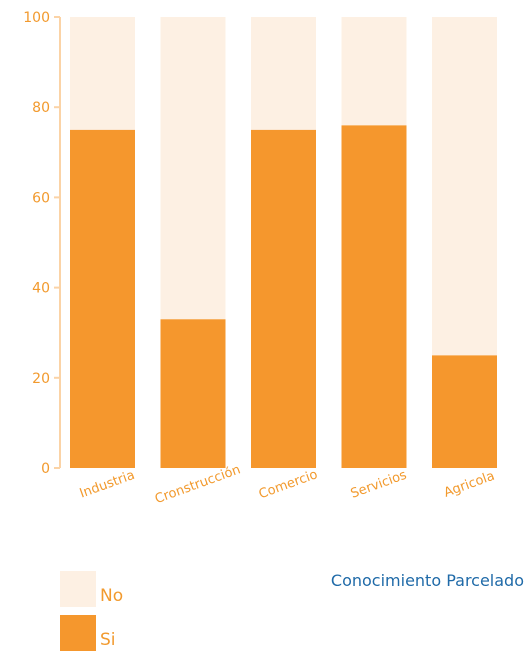 The width and height of the screenshot is (529, 651). I want to click on y-tick-label: 0, so click(45, 469).